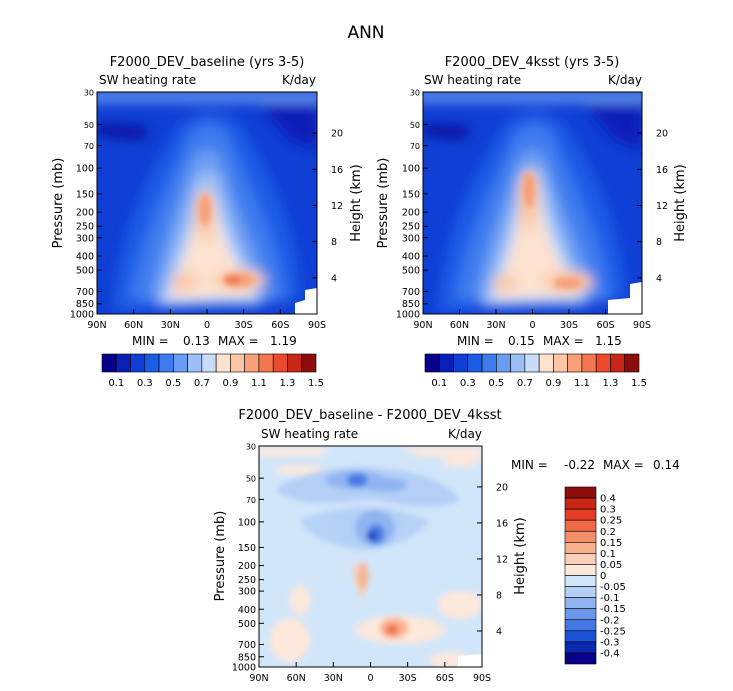  Describe the element at coordinates (411, 194) in the screenshot. I see `pressure-tick-label: 150` at that location.